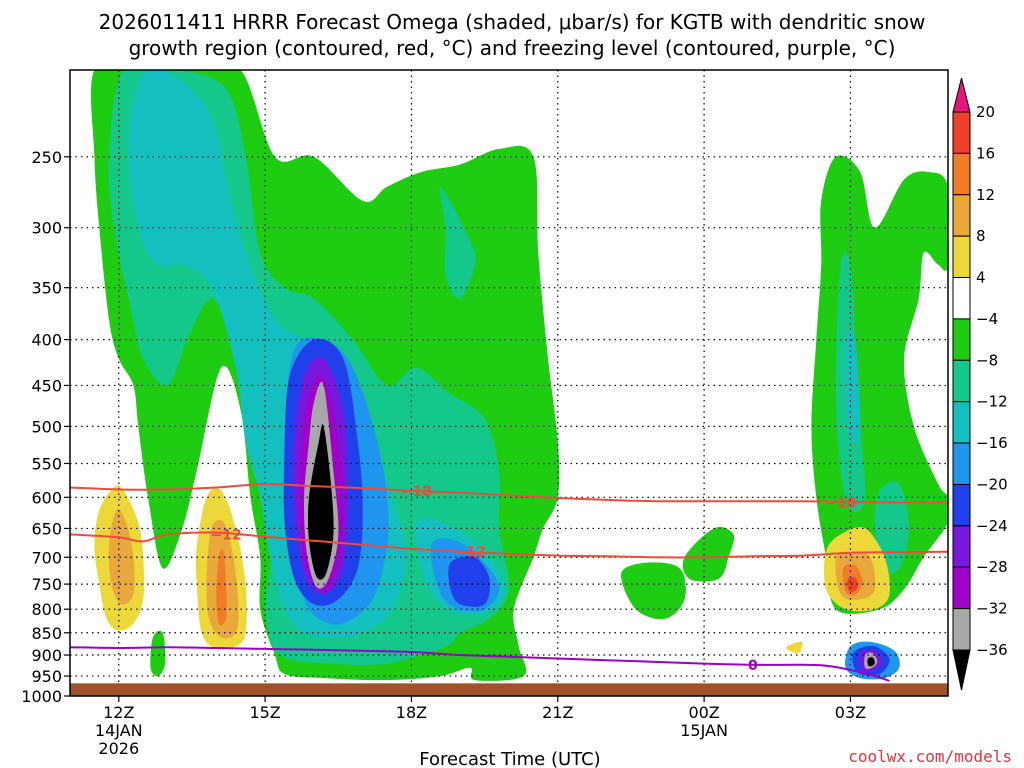 The width and height of the screenshot is (1024, 768). What do you see at coordinates (46, 557) in the screenshot?
I see `y-tick-label-700: 700` at bounding box center [46, 557].